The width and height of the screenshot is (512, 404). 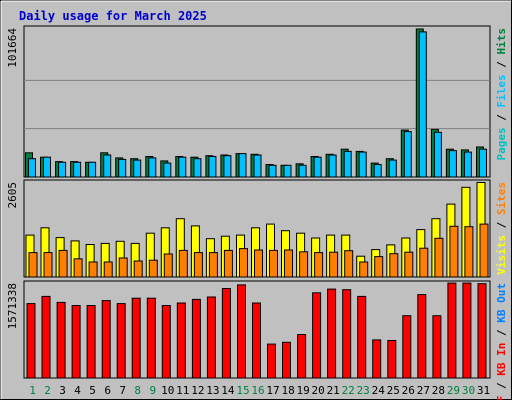 What do you see at coordinates (242, 390) in the screenshot?
I see `x-tick-label-day-15: 15` at bounding box center [242, 390].